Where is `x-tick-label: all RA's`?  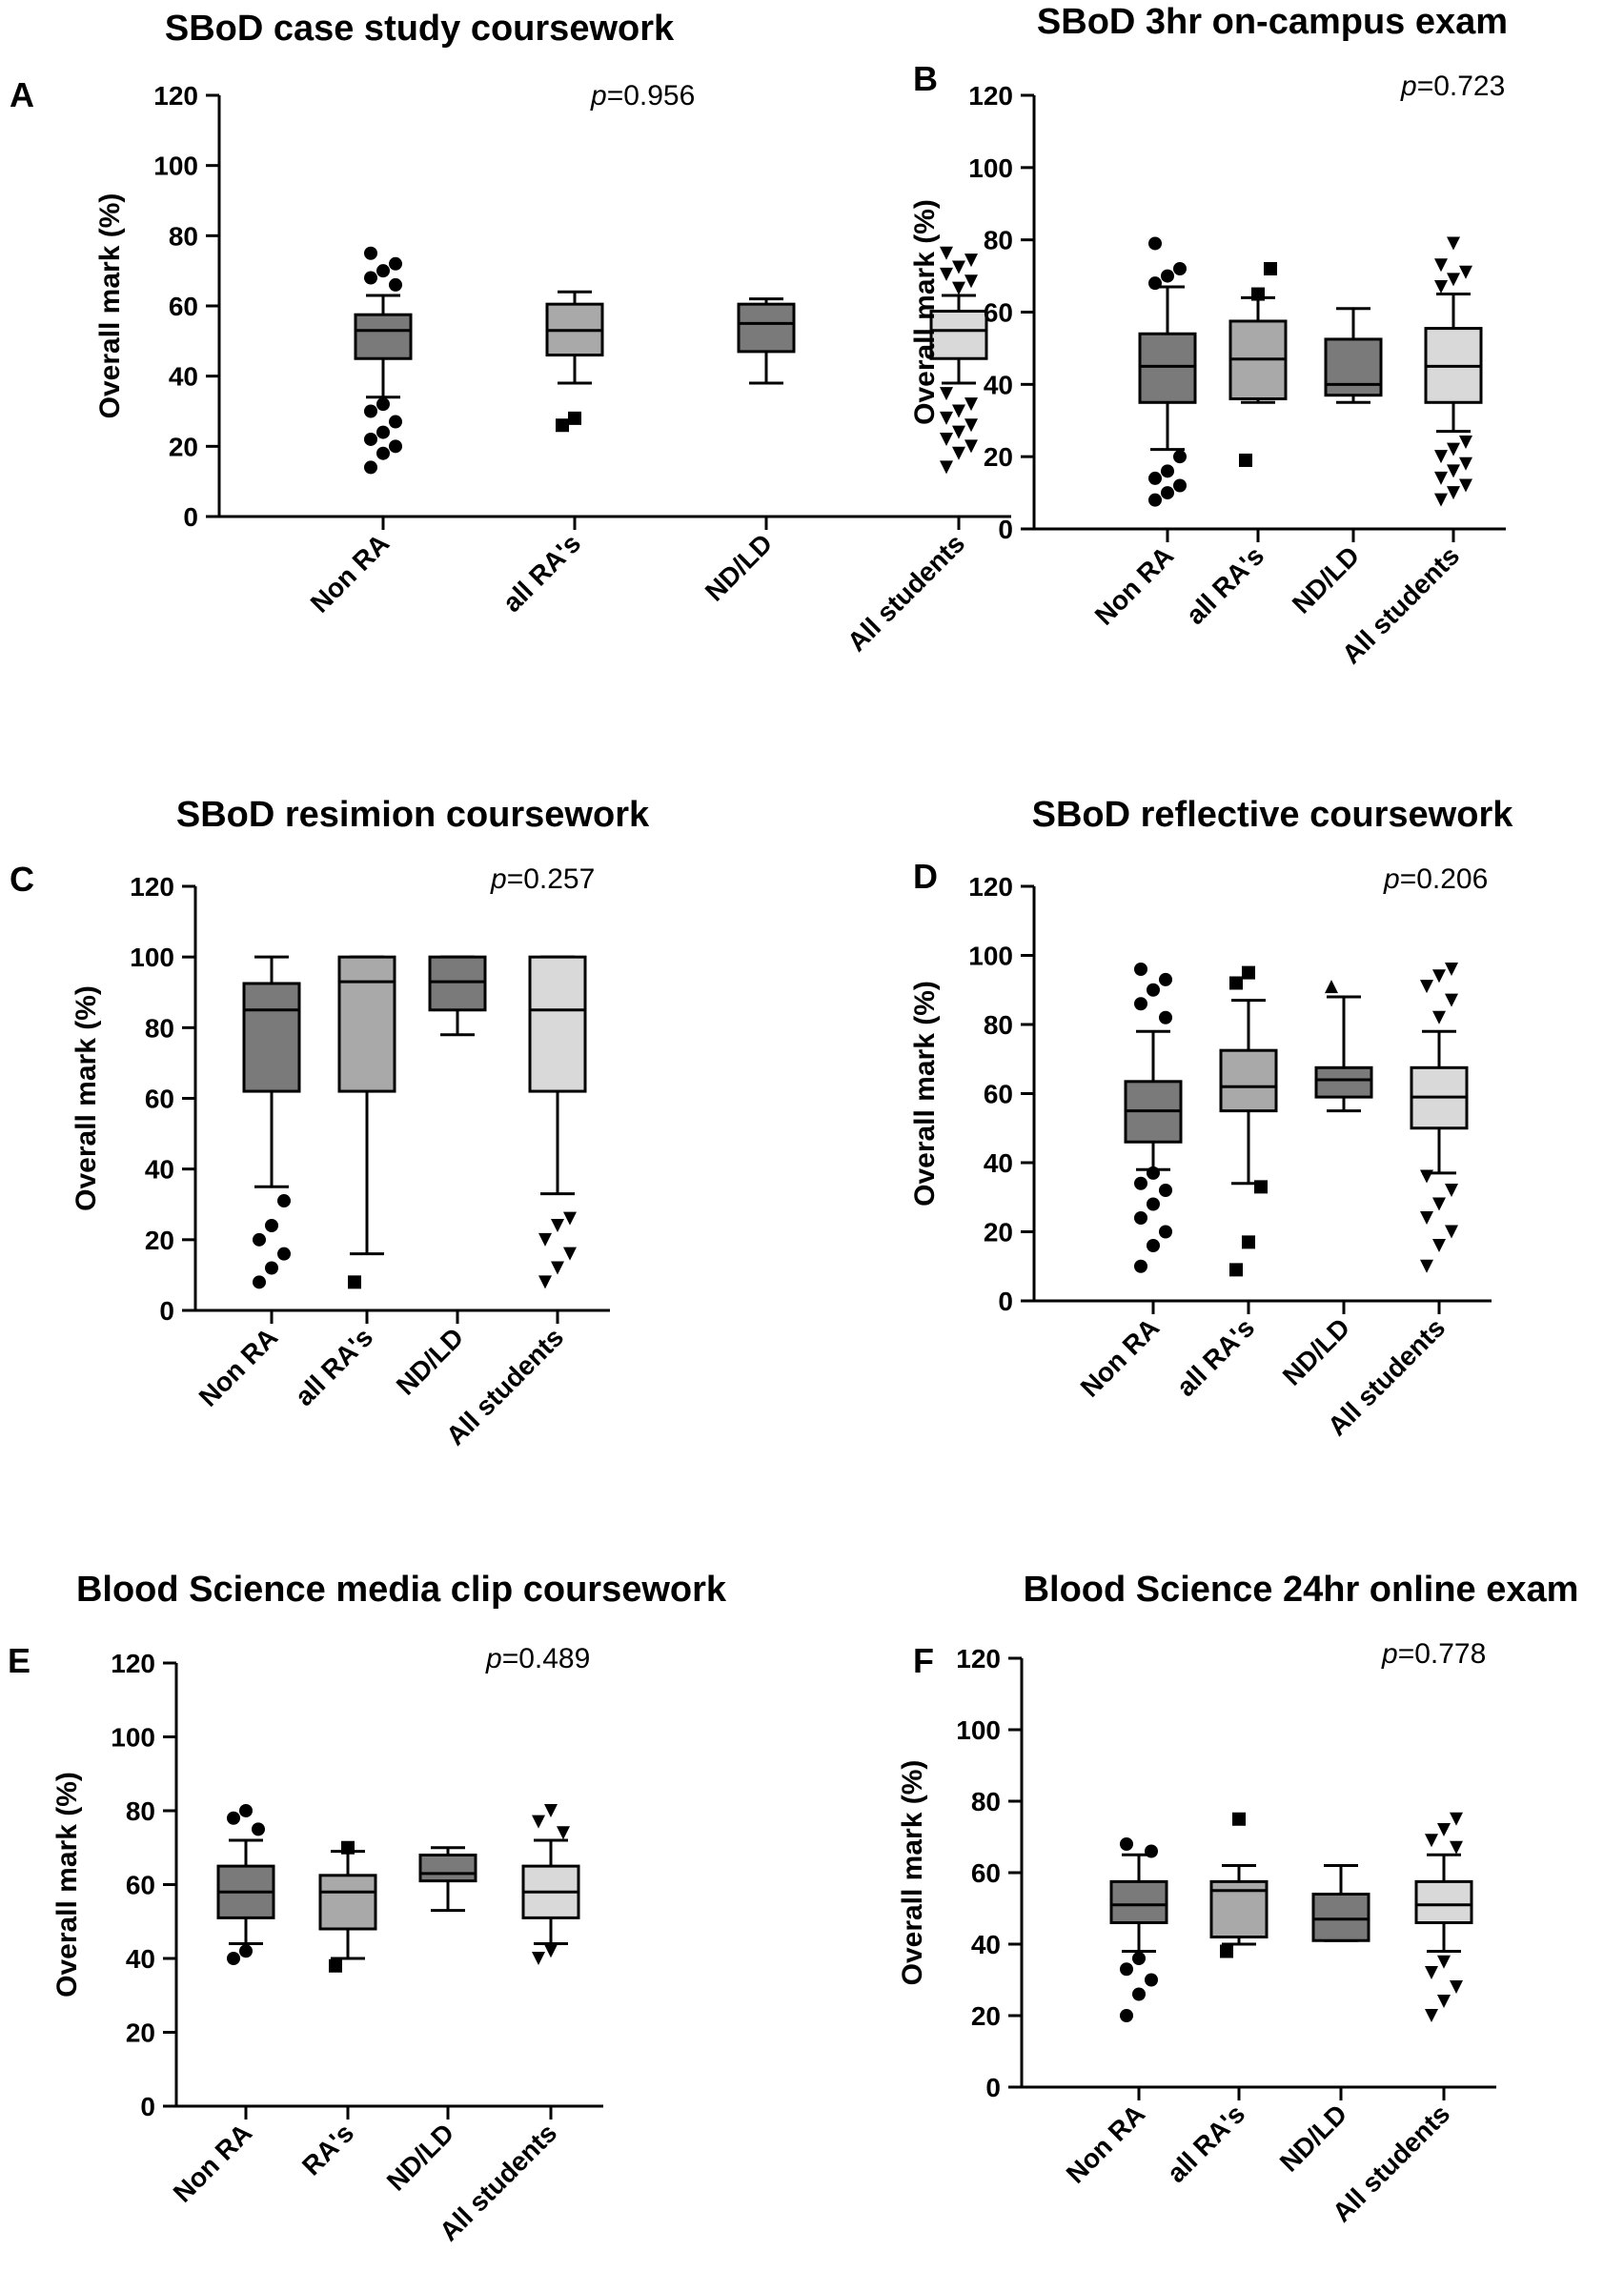
x-tick-label: all RA's is located at coordinates (1205, 2143).